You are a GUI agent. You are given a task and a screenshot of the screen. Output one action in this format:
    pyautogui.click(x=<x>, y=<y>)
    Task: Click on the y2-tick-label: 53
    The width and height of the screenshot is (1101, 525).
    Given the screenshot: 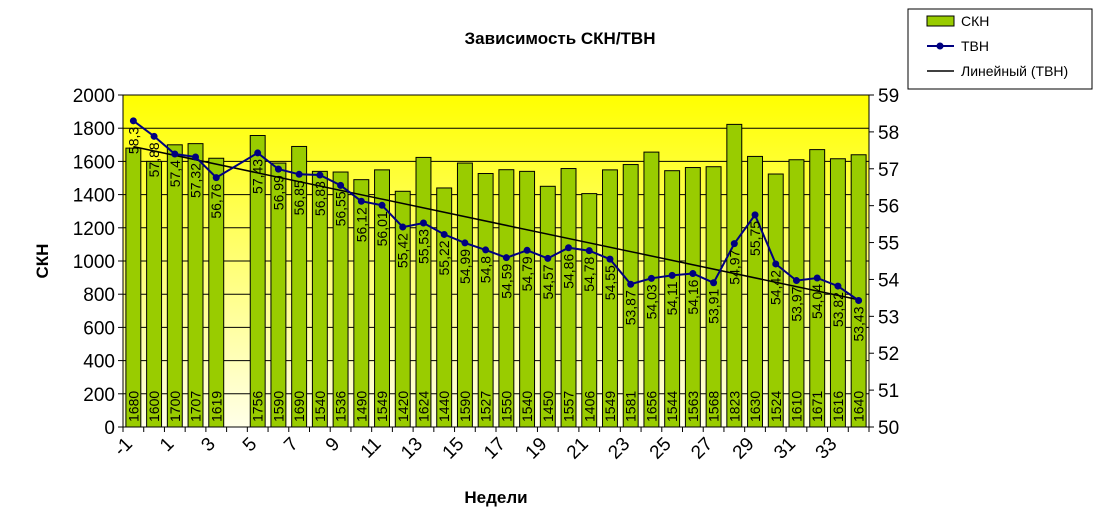 What is the action you would take?
    pyautogui.click(x=888, y=317)
    